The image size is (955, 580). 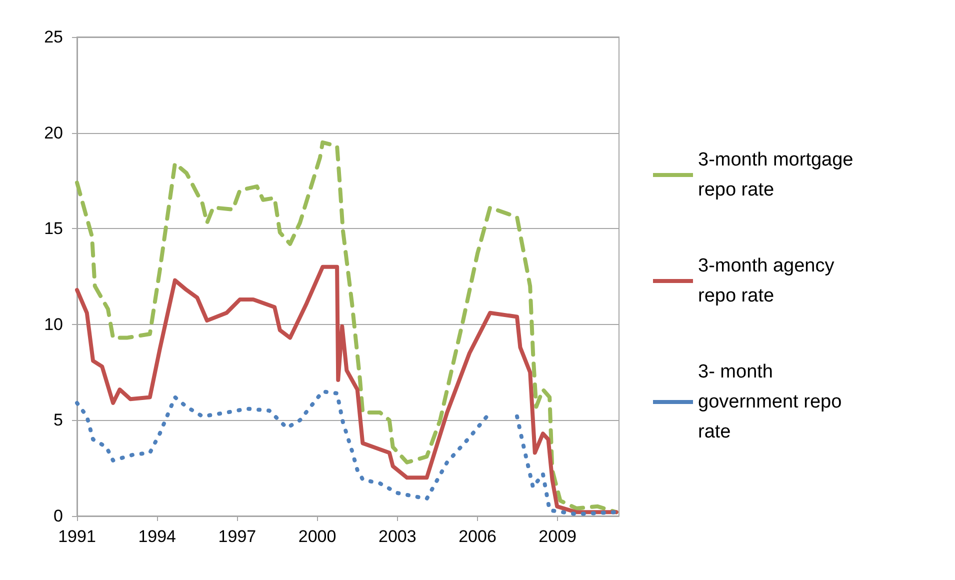 I want to click on y-tick-label: 10, so click(x=53, y=324).